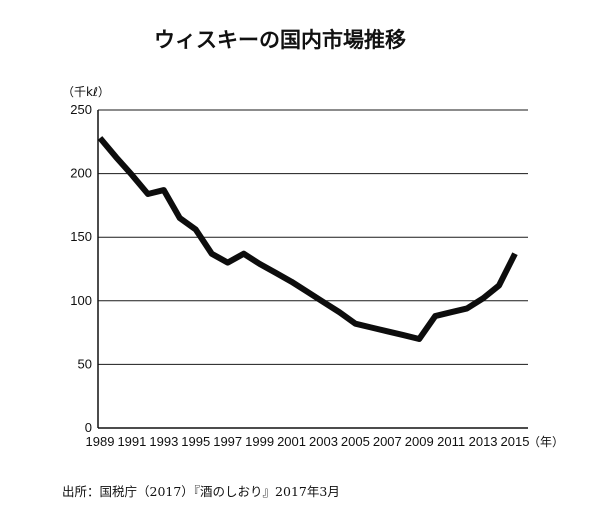 This screenshot has width=600, height=519. What do you see at coordinates (81, 300) in the screenshot?
I see `y-tick-label: 100` at bounding box center [81, 300].